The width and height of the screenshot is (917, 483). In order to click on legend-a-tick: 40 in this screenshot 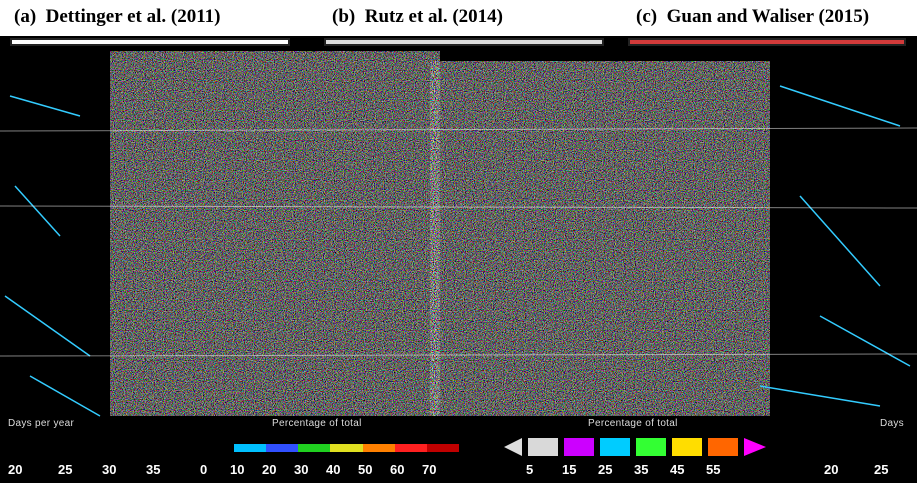, I will do `click(333, 469)`.